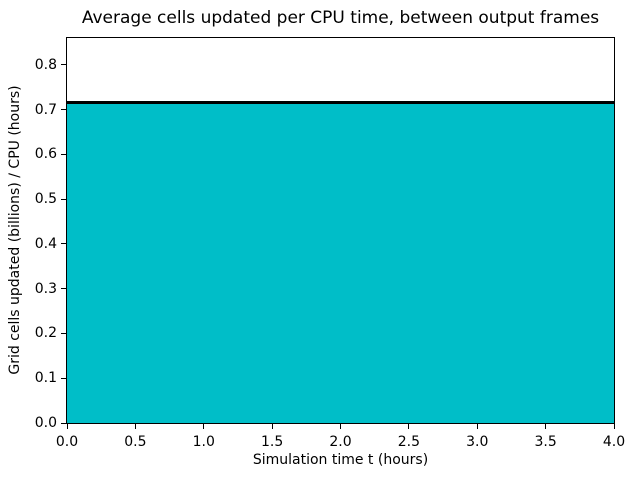 This screenshot has width=640, height=480. I want to click on x-tick-label: 2.0, so click(340, 442).